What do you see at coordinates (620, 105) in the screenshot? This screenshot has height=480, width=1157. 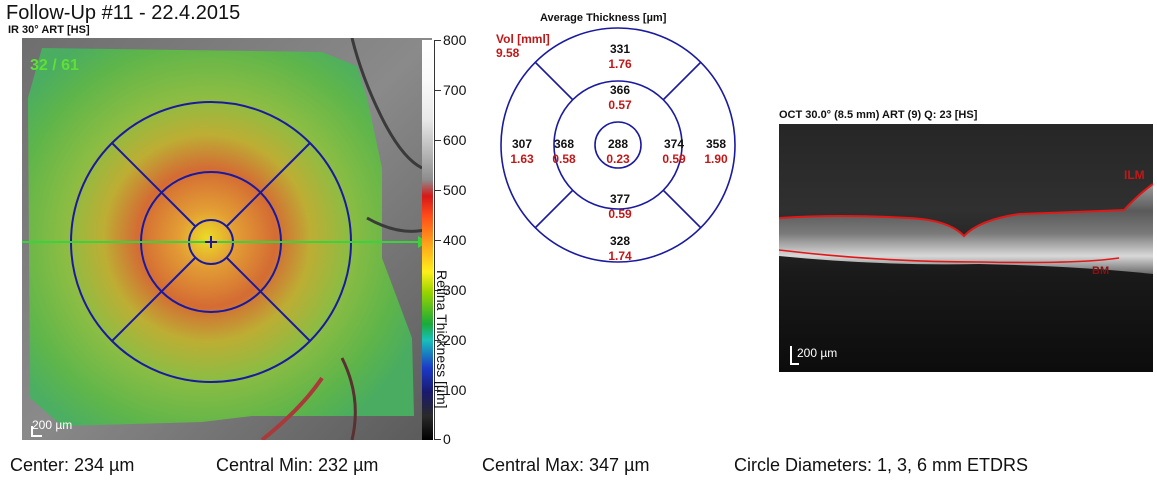 I see `sector-volume: 0.57` at bounding box center [620, 105].